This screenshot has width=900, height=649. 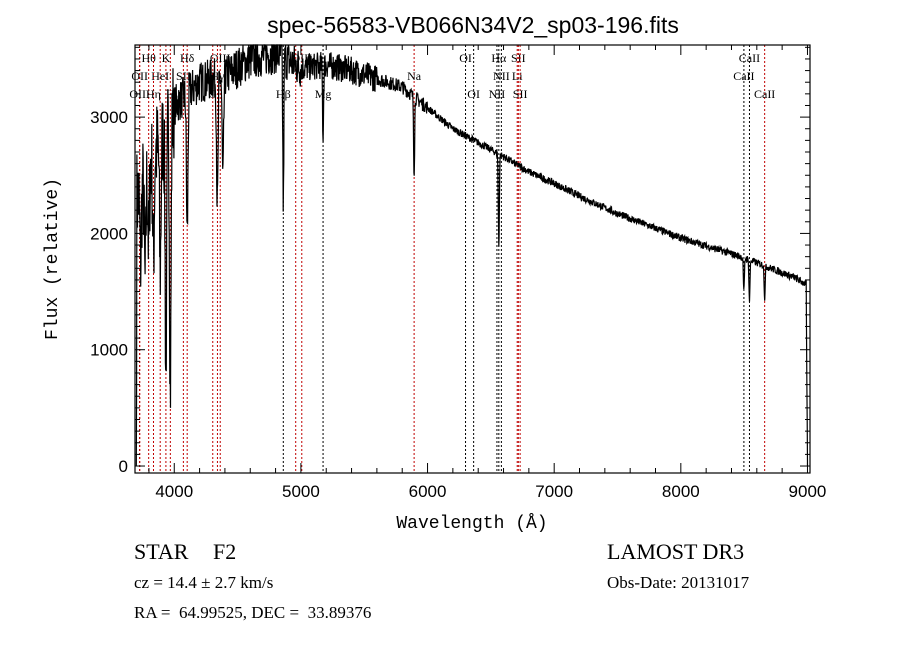 What do you see at coordinates (517, 76) in the screenshot?
I see `spectral-line-label: Li` at bounding box center [517, 76].